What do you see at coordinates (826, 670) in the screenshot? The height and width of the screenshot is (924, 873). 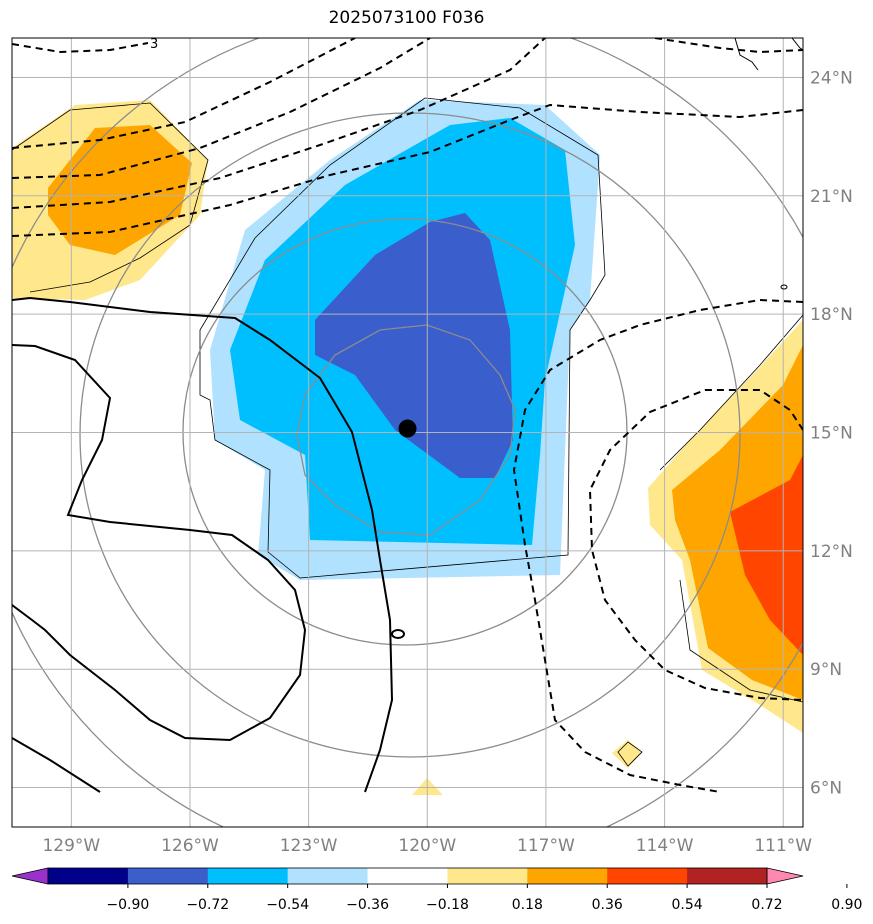 I see `latitude-label: 9°N` at bounding box center [826, 670].